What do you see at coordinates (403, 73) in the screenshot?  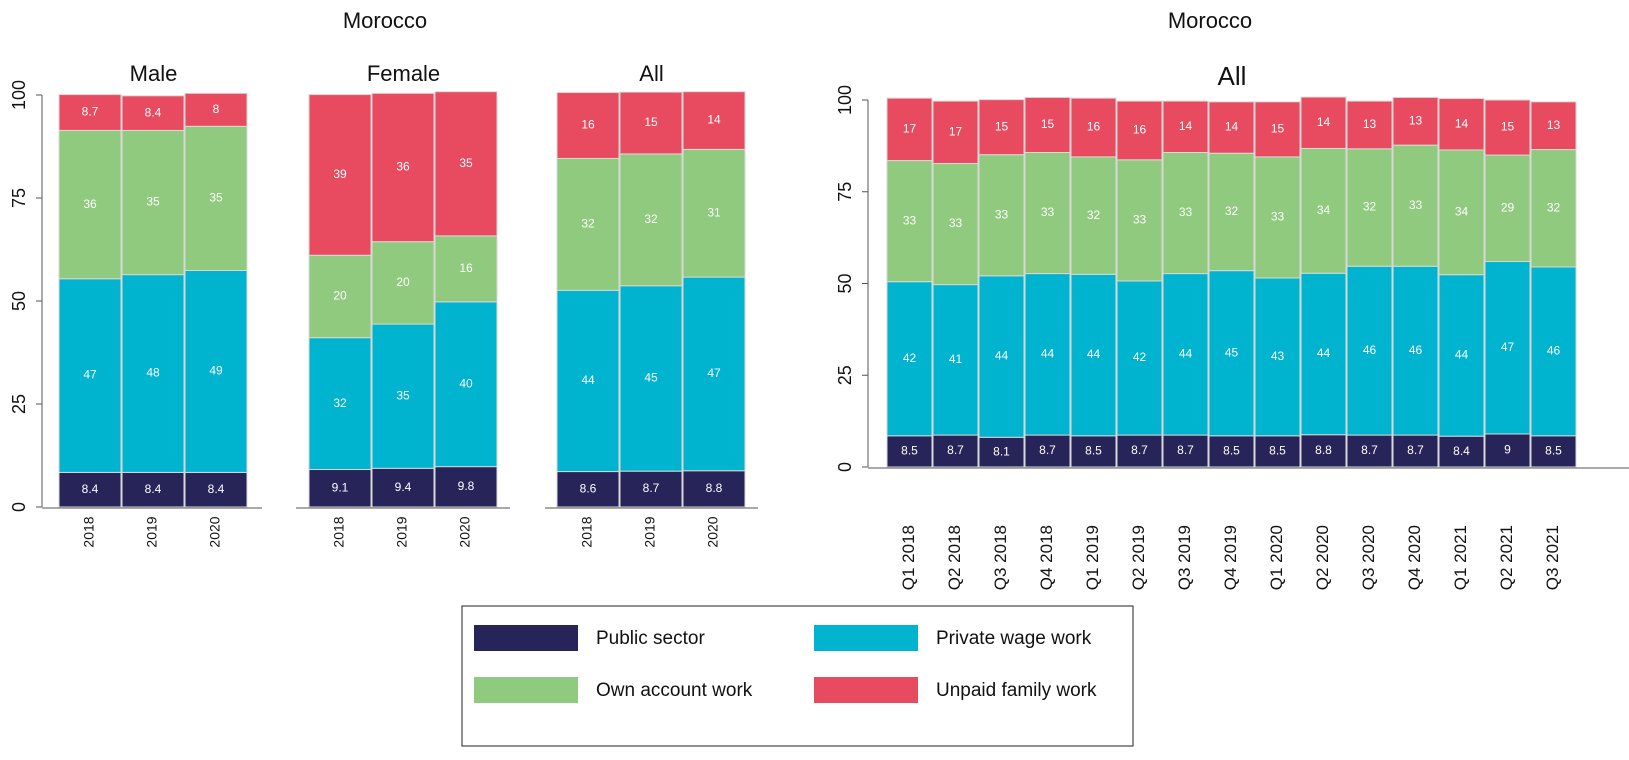 I see `panel-title: Female` at bounding box center [403, 73].